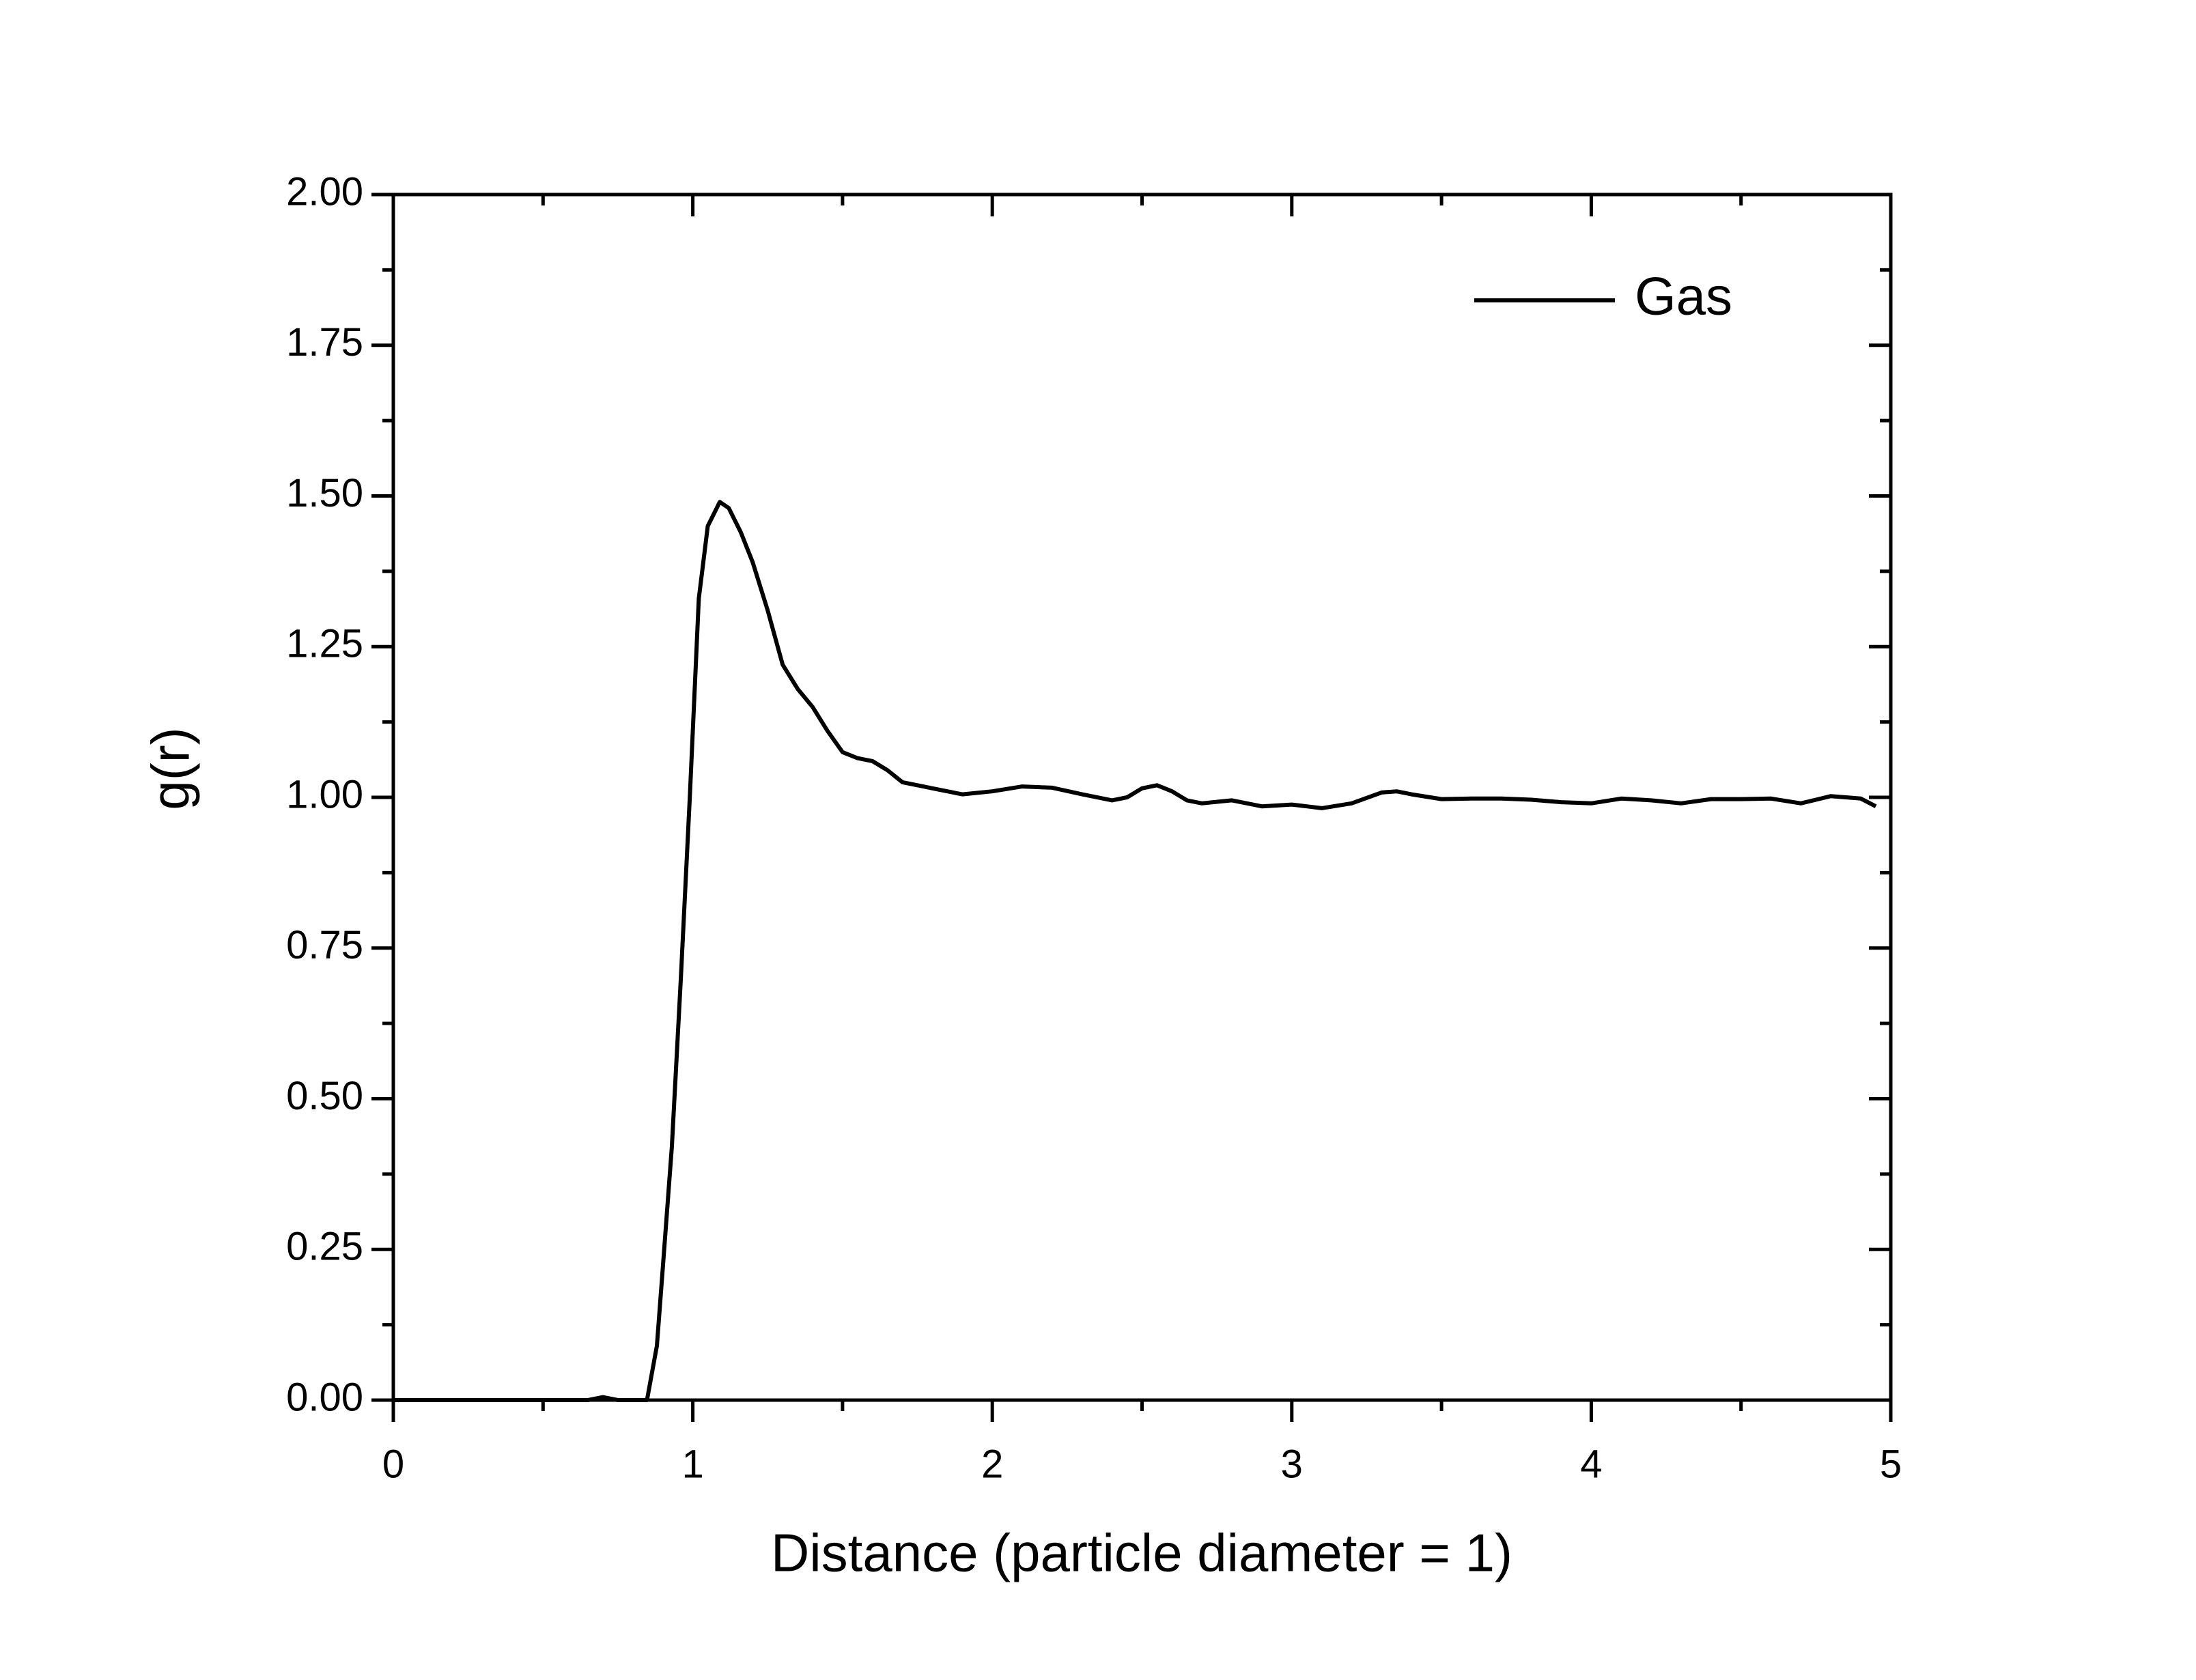 Image resolution: width=2196 pixels, height=1680 pixels. Describe the element at coordinates (1891, 1464) in the screenshot. I see `x-tick-label: 5` at that location.